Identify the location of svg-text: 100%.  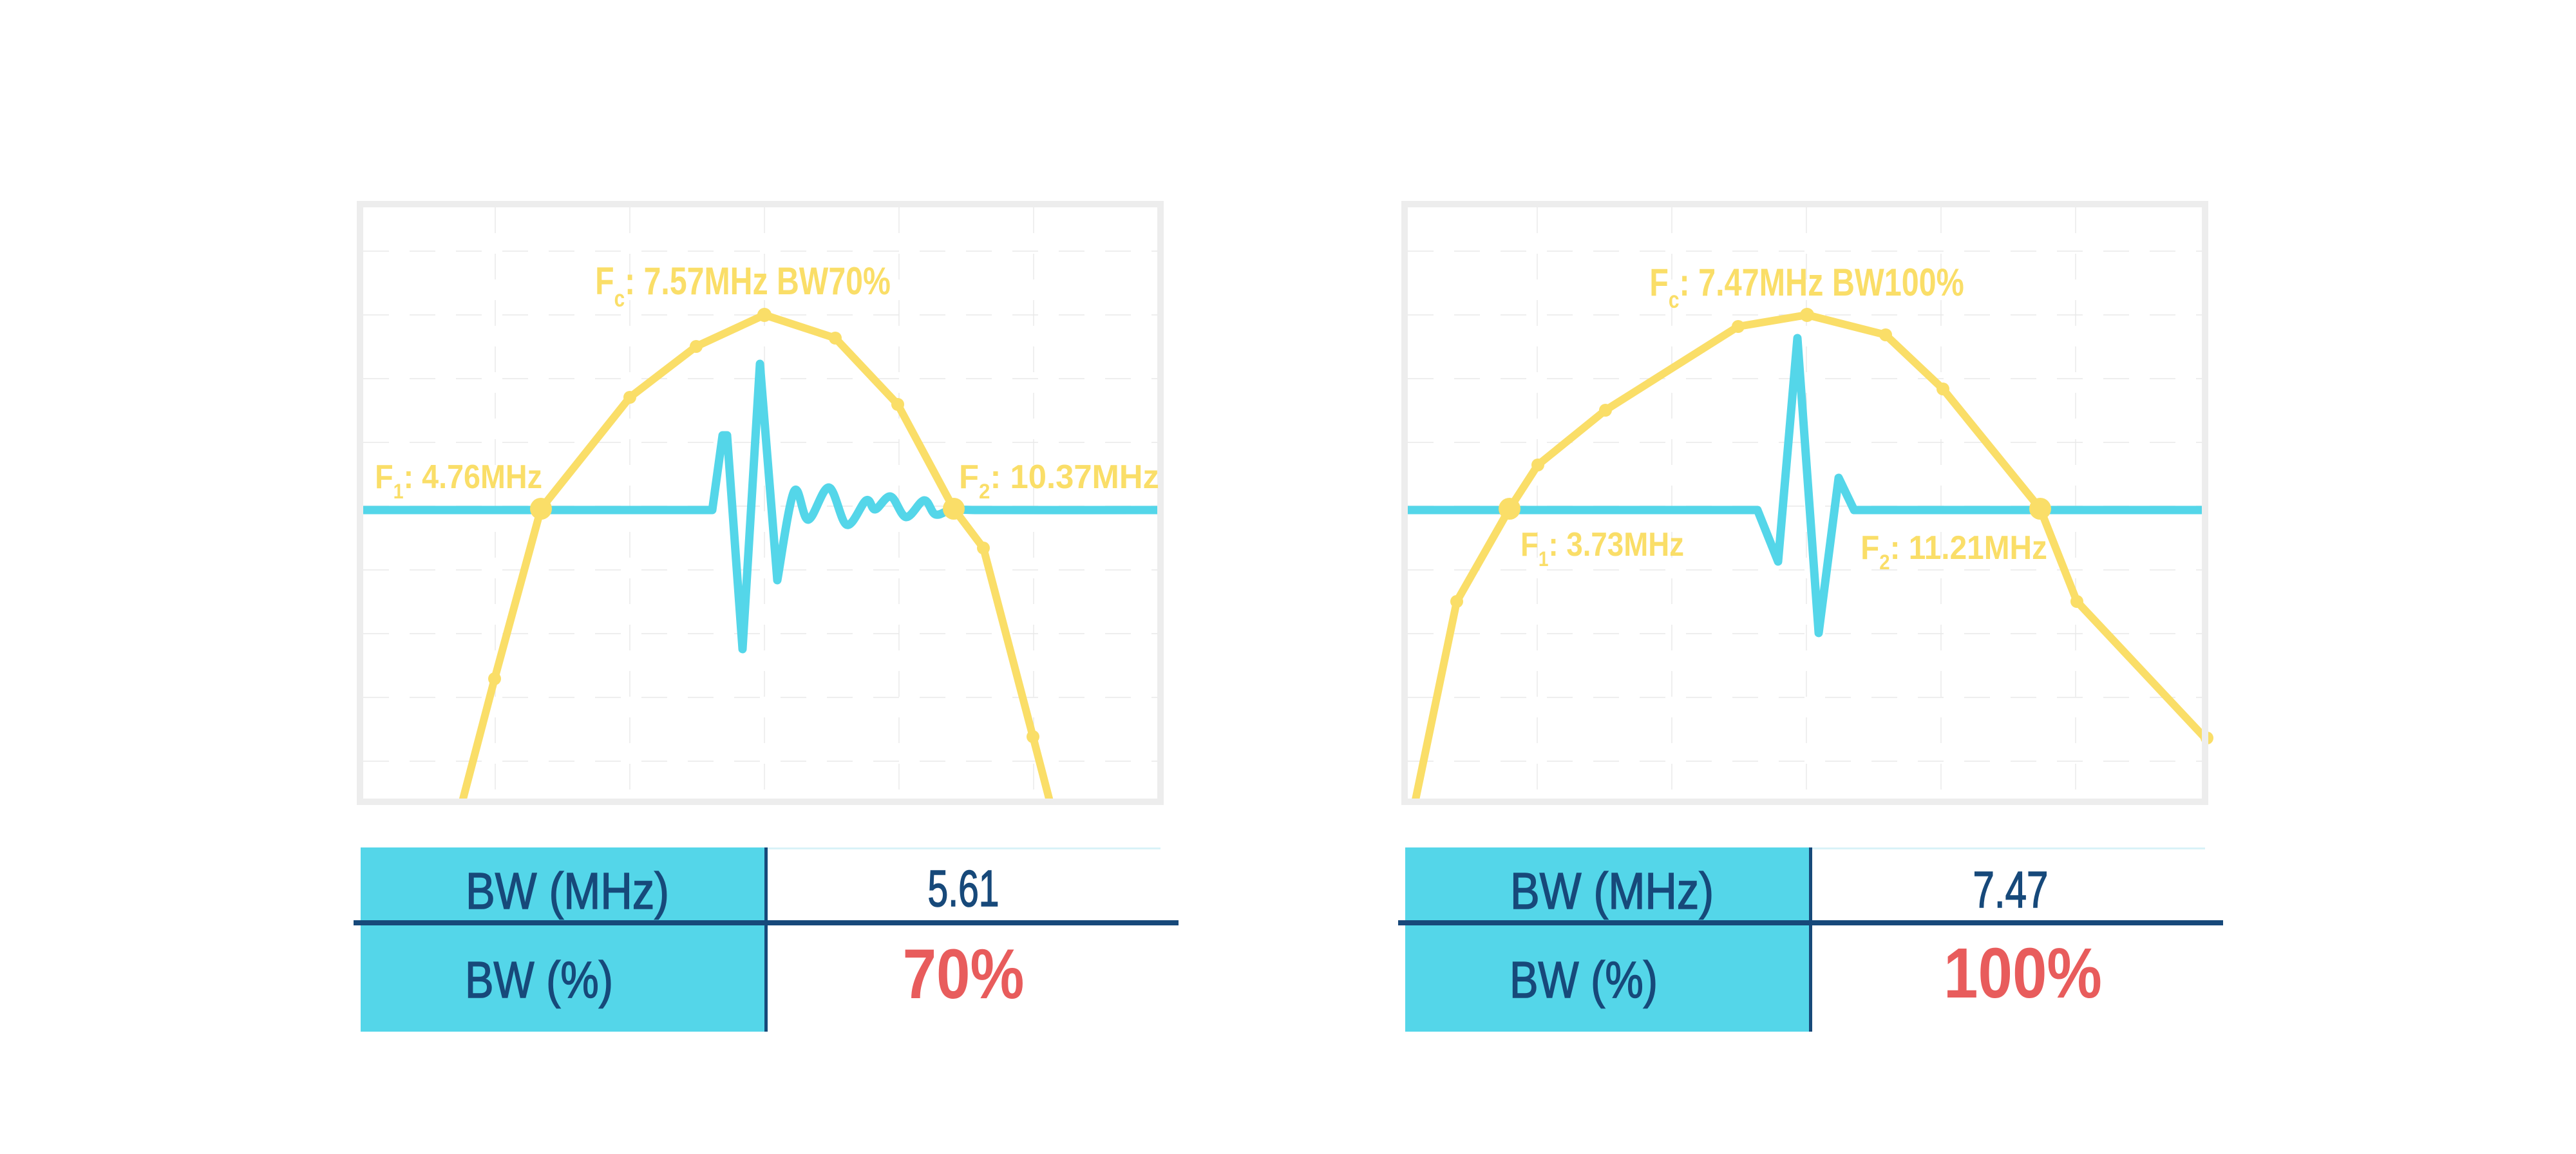
(2023, 973).